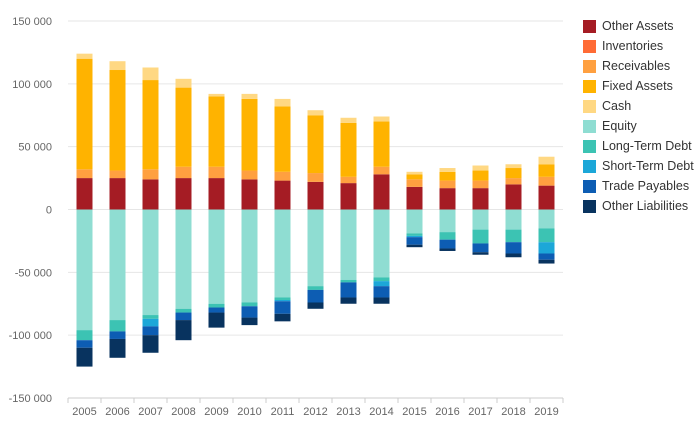 The image size is (700, 433). Describe the element at coordinates (414, 412) in the screenshot. I see `x-tick-label: 2015` at that location.